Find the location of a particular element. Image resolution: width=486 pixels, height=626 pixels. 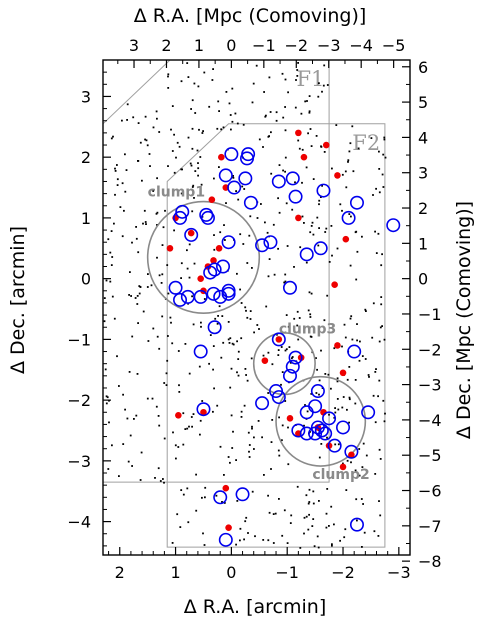

clump-label-clump2: clump2 is located at coordinates (340, 475).